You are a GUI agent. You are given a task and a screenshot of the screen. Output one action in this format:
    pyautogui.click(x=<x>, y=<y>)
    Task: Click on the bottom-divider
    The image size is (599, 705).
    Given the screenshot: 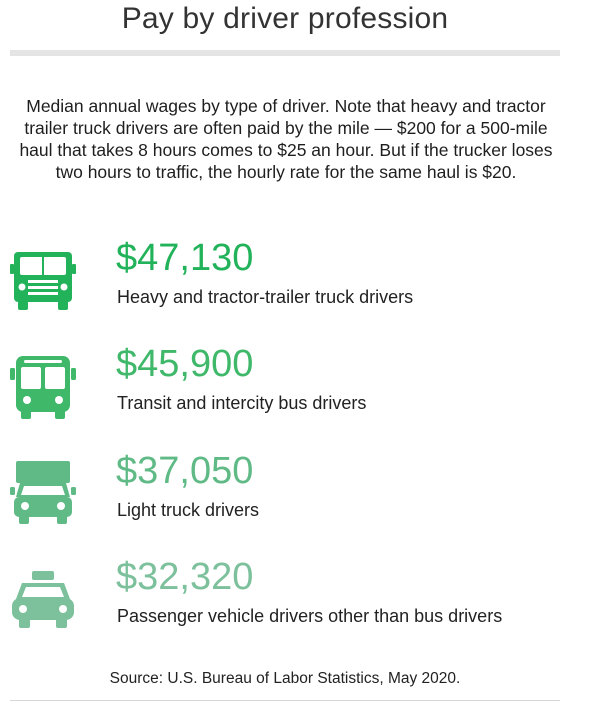 What is the action you would take?
    pyautogui.click(x=285, y=700)
    